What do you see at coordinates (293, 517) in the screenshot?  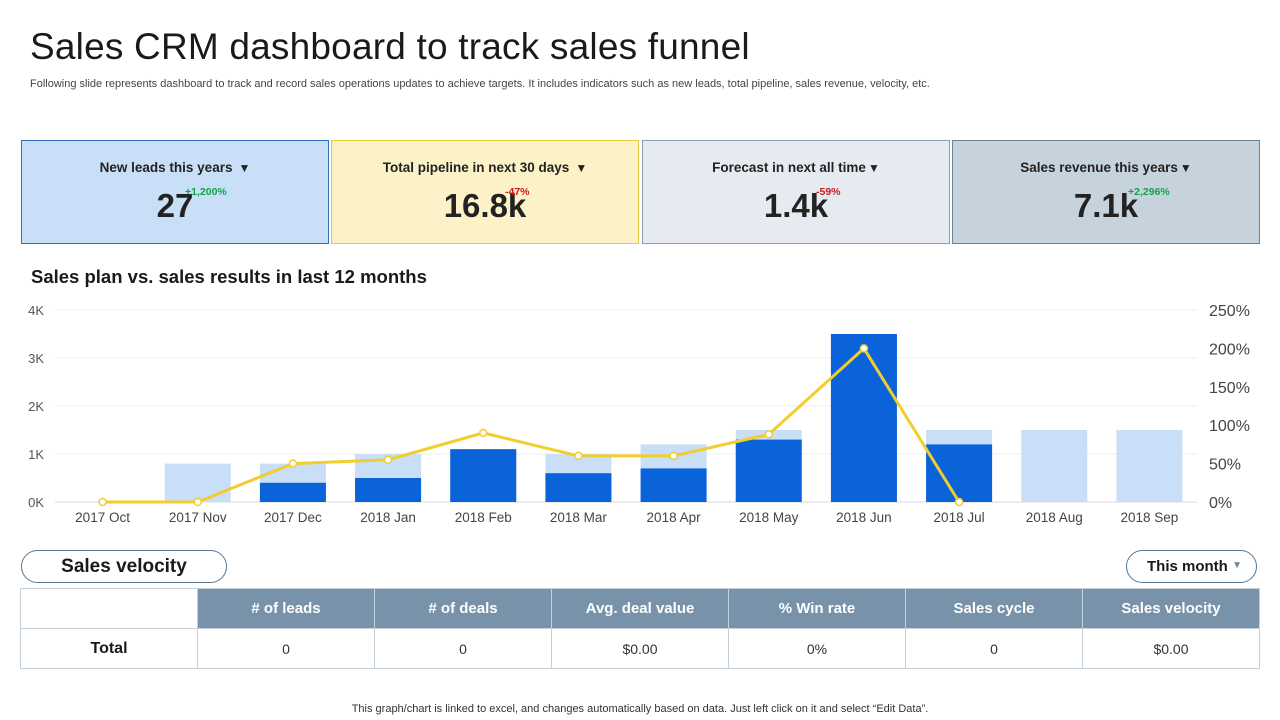 I see `x-tick-label: 2017 Dec` at bounding box center [293, 517].